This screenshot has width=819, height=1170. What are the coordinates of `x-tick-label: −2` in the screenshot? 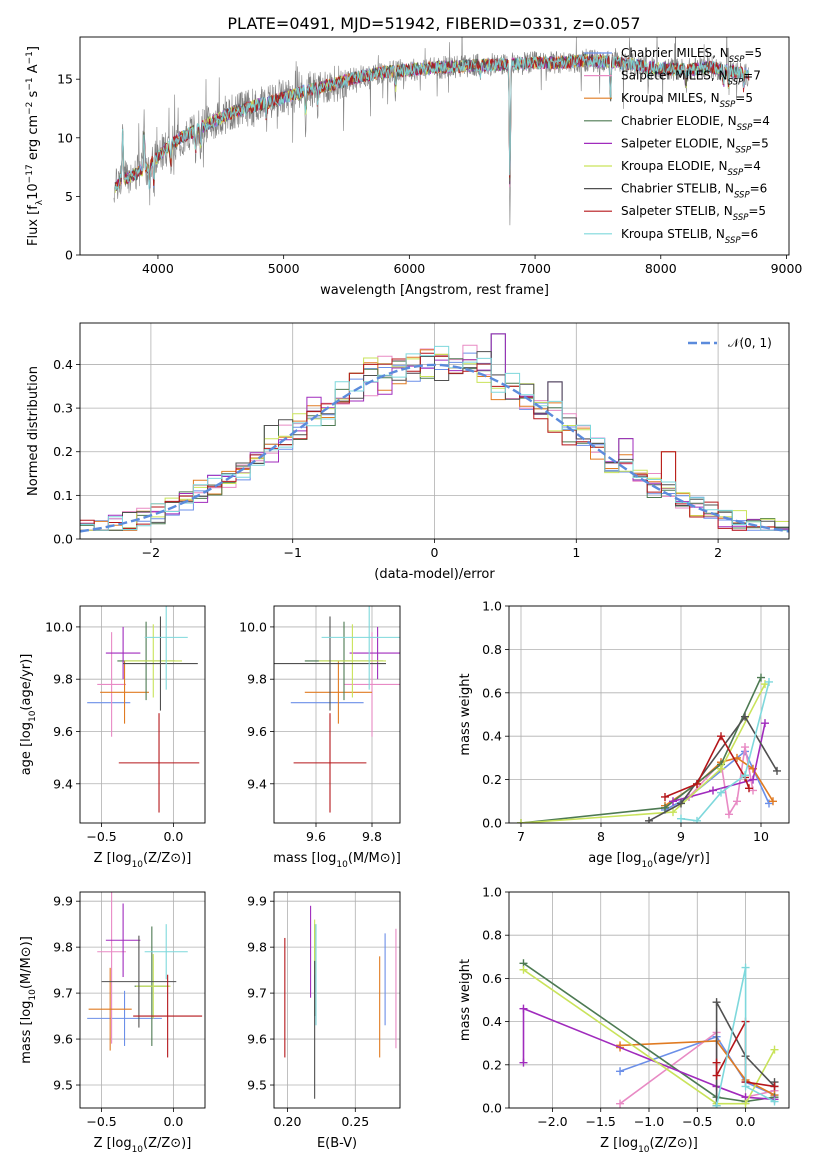 It's located at (151, 552).